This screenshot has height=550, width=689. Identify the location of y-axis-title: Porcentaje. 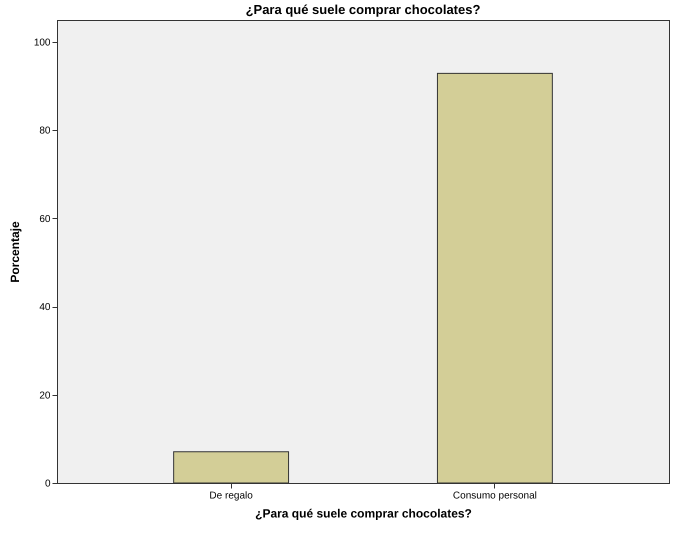
(15, 251).